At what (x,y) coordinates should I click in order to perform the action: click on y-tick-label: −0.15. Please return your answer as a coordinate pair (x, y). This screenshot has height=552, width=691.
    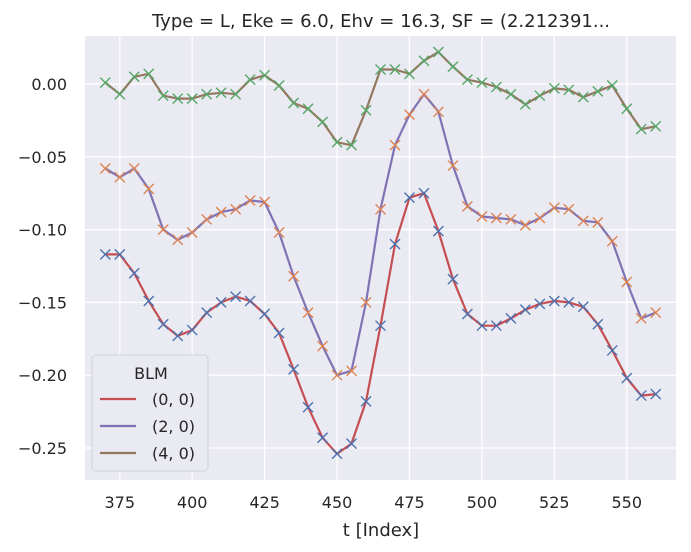
    Looking at the image, I should click on (42, 302).